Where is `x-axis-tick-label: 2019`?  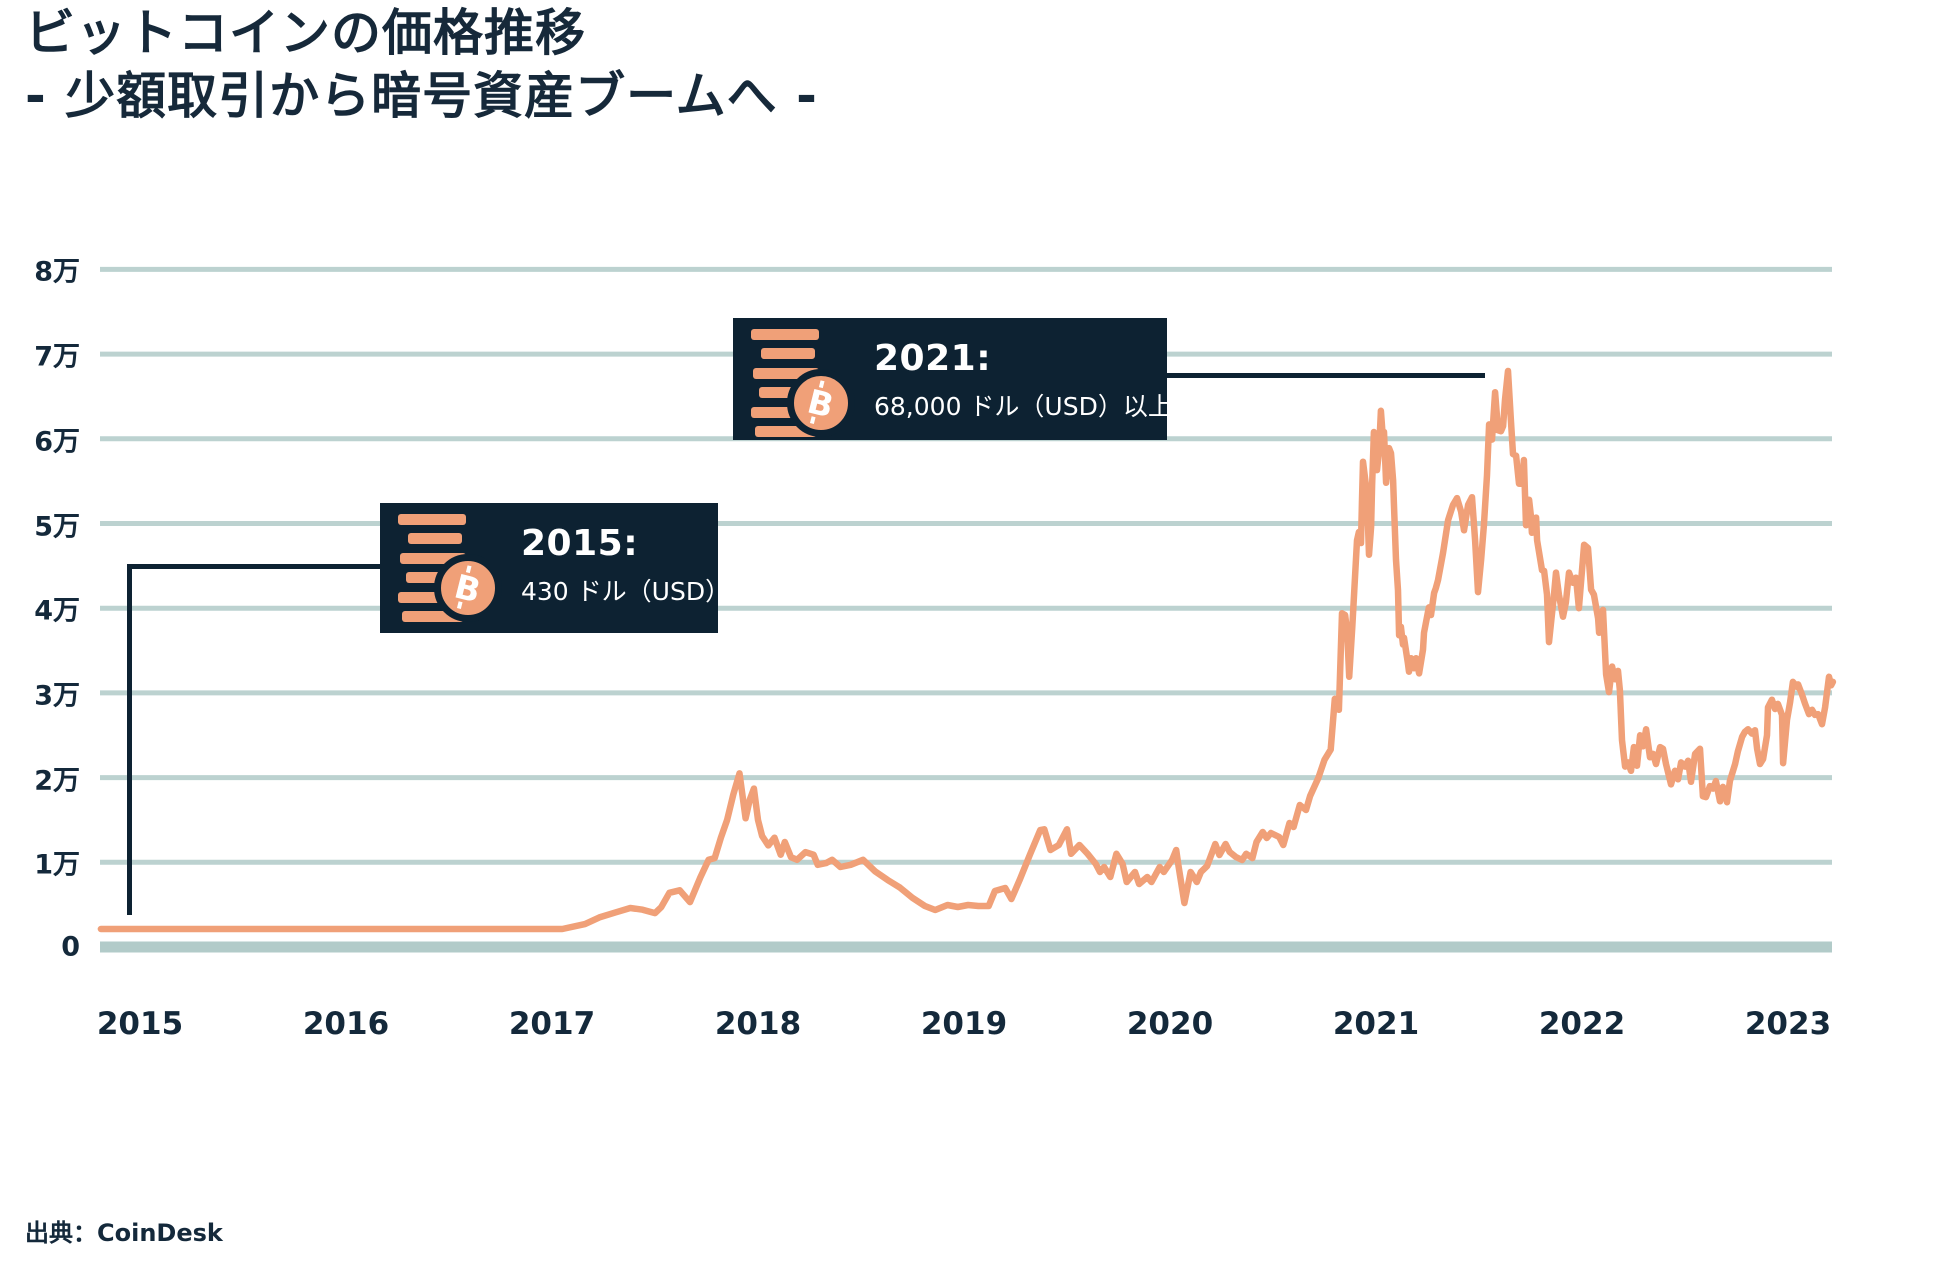
x-axis-tick-label: 2019 is located at coordinates (964, 1024).